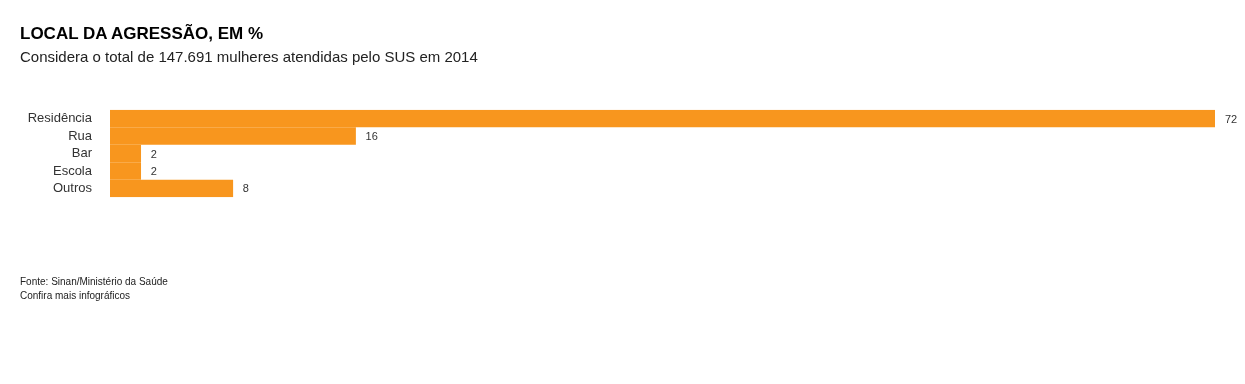 Image resolution: width=1245 pixels, height=384 pixels. What do you see at coordinates (82, 153) in the screenshot?
I see `y-tick-label: Bar` at bounding box center [82, 153].